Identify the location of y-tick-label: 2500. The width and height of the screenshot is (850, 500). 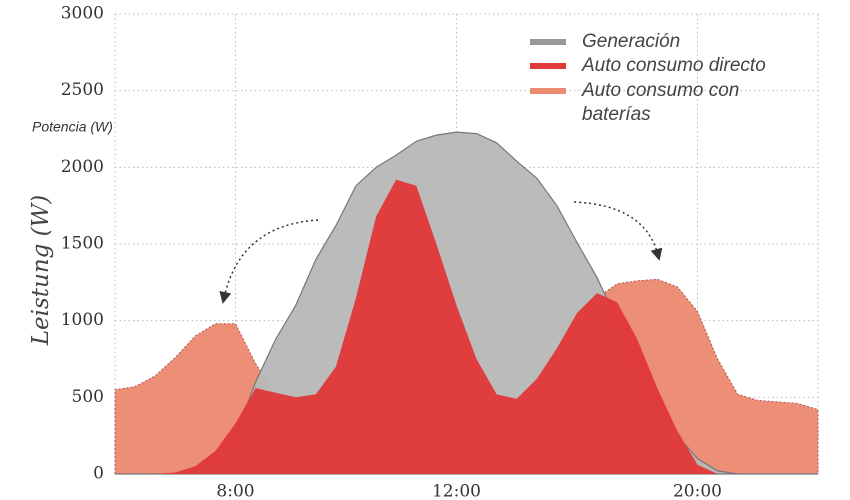
(82, 90).